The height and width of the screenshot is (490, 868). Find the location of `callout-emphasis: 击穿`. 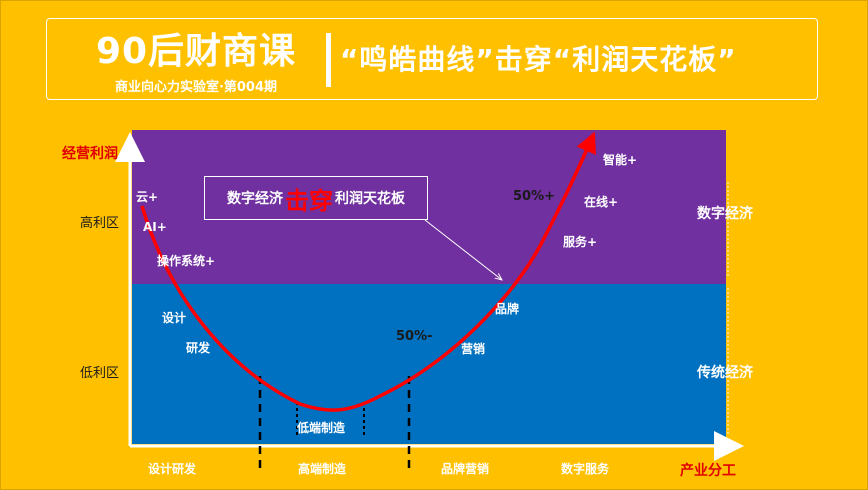

callout-emphasis: 击穿 is located at coordinates (309, 200).